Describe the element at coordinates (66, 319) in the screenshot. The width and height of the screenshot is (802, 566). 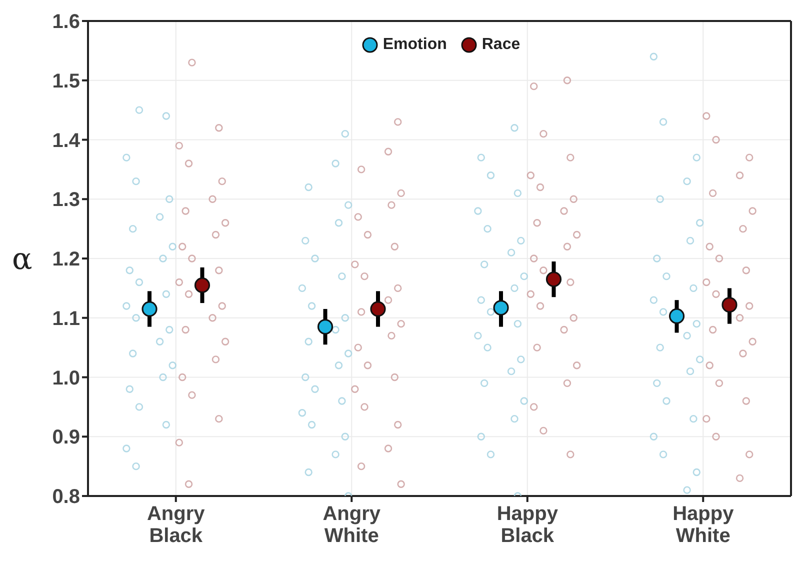
I see `y-tick-label: 1.1` at that location.